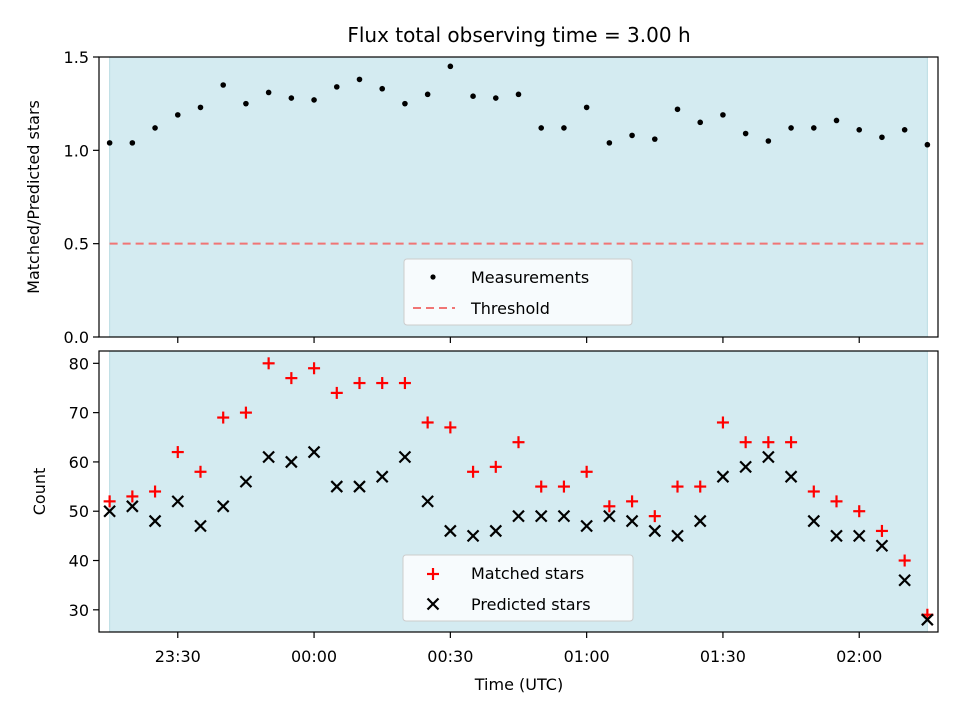 The width and height of the screenshot is (960, 720). I want to click on x-tick-label: 01:00, so click(587, 656).